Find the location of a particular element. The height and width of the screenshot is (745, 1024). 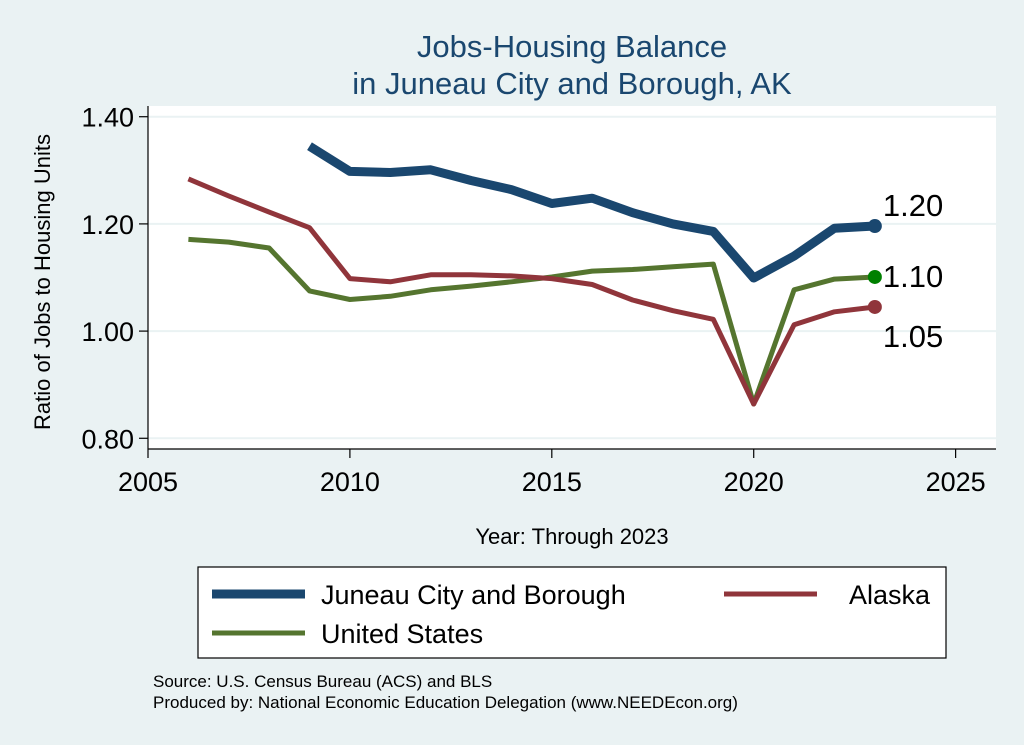

x-tick-label: 2025 is located at coordinates (956, 482).